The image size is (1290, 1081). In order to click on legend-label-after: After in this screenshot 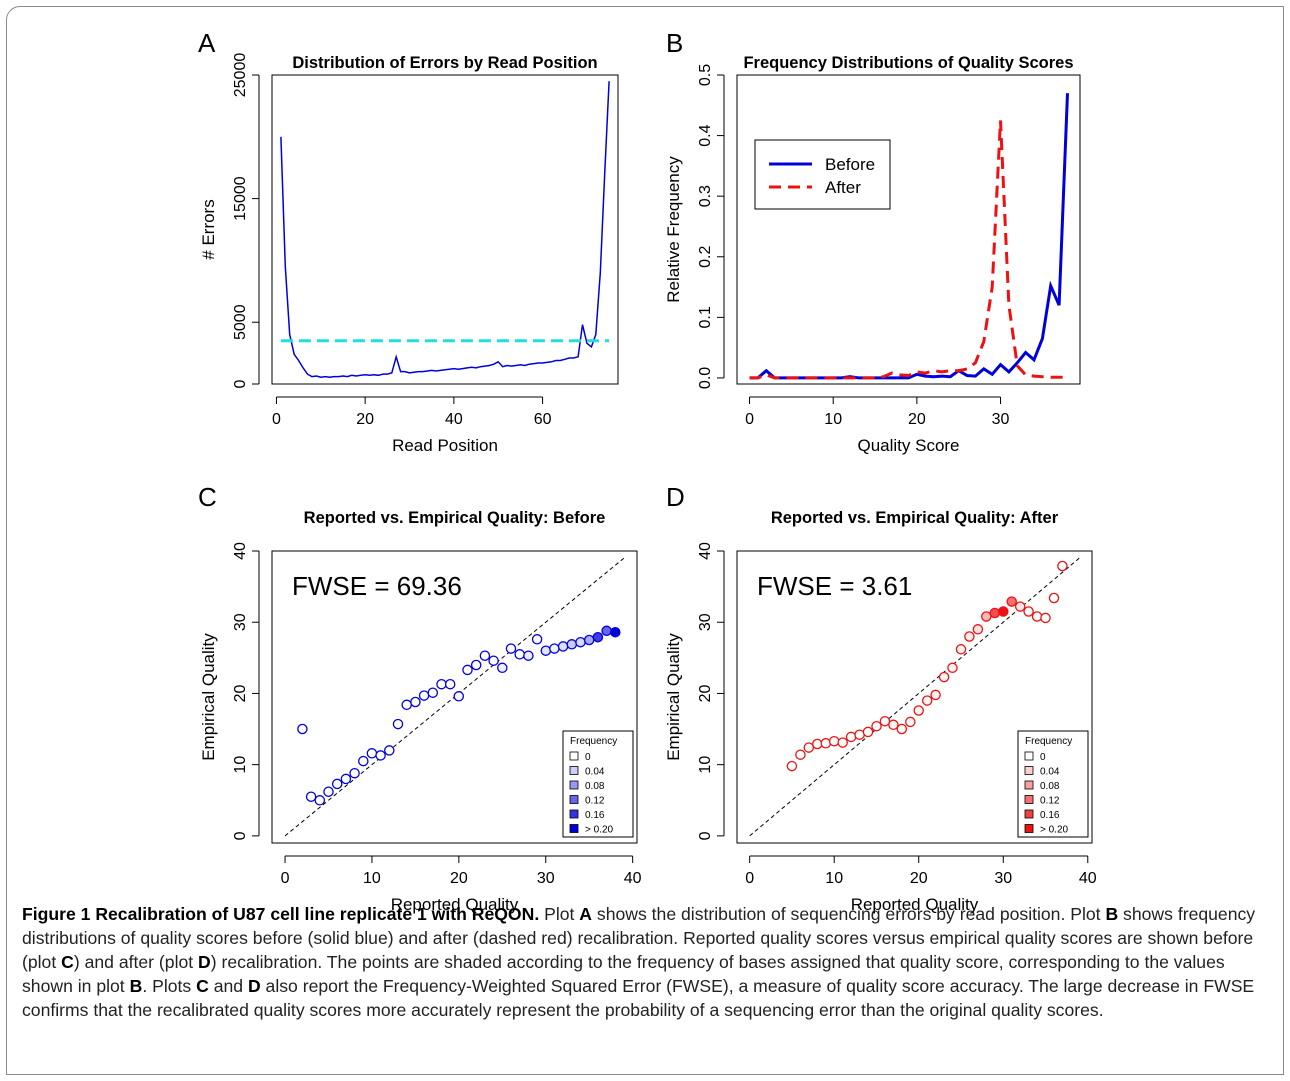, I will do `click(843, 187)`.